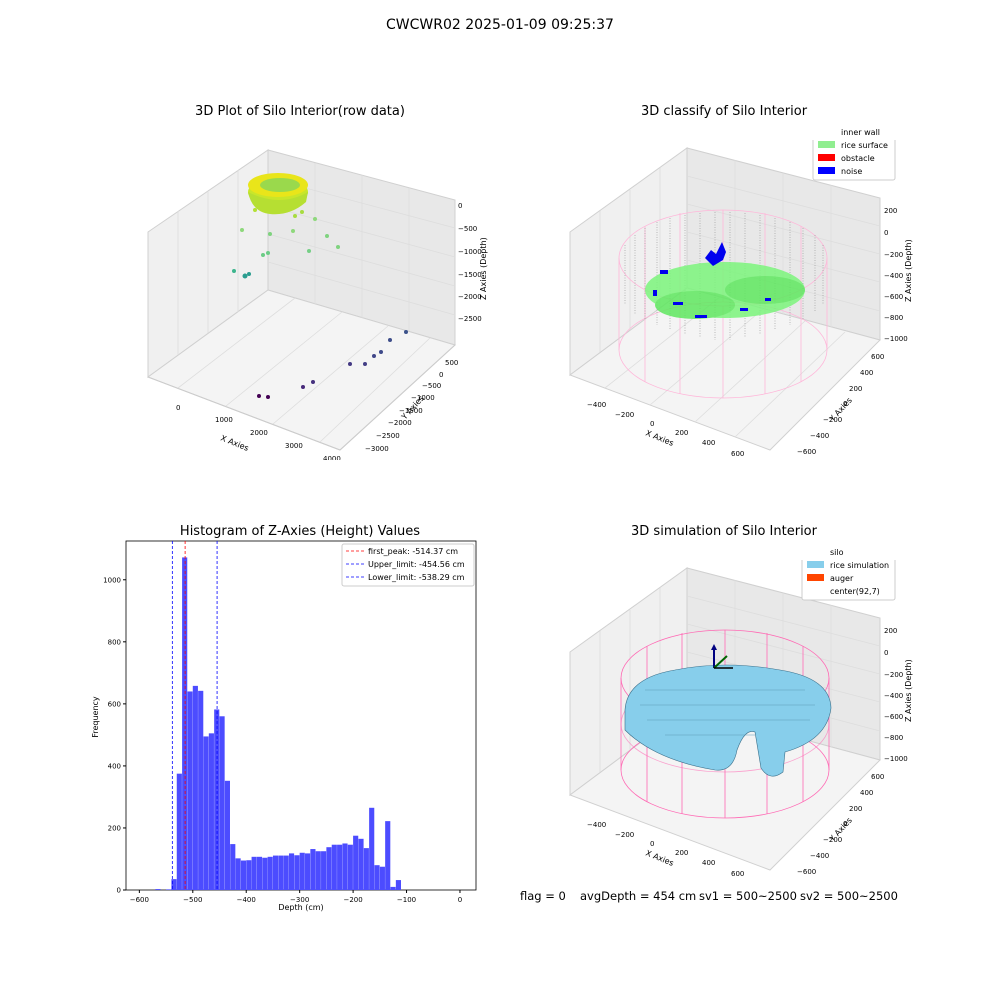 The image size is (1000, 1000). Describe the element at coordinates (416, 564) in the screenshot. I see `legend-upper-limit: Upper_limit: -454.56 cm` at that location.